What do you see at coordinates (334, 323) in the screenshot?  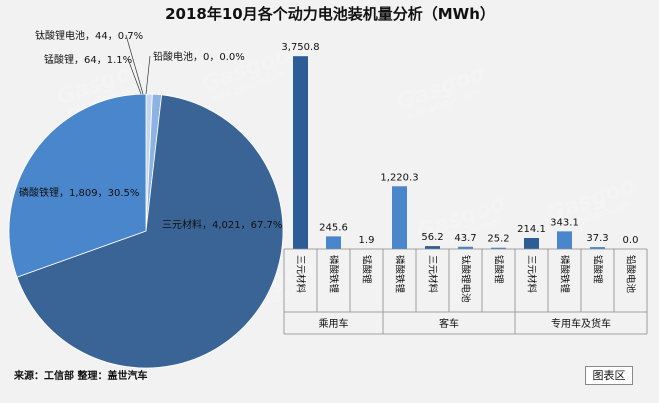 I see `bar-group-label: 乘用车` at bounding box center [334, 323].